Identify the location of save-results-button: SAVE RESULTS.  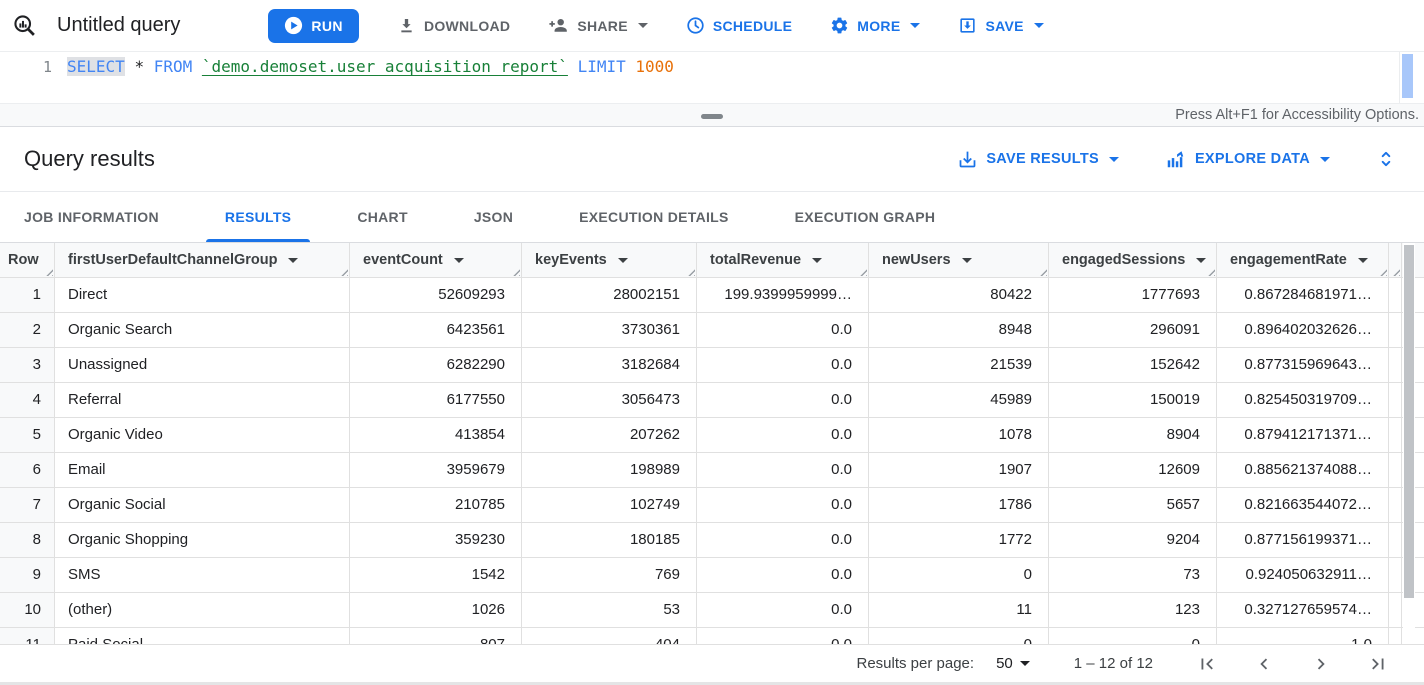
(1038, 159).